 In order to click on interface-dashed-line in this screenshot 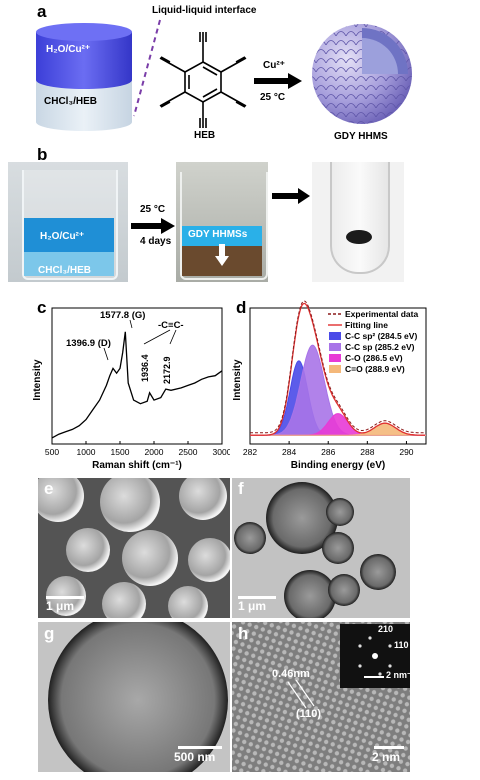, I will do `click(147, 68)`.